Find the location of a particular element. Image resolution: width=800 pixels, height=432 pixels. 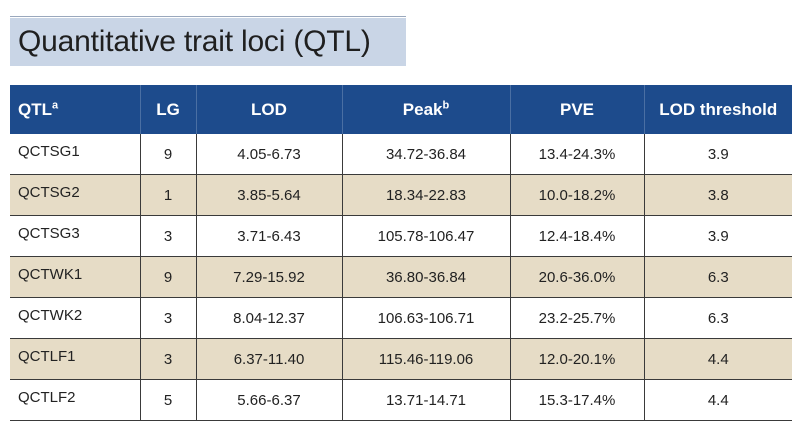

cell-lod: 5.66-6.37 is located at coordinates (269, 400).